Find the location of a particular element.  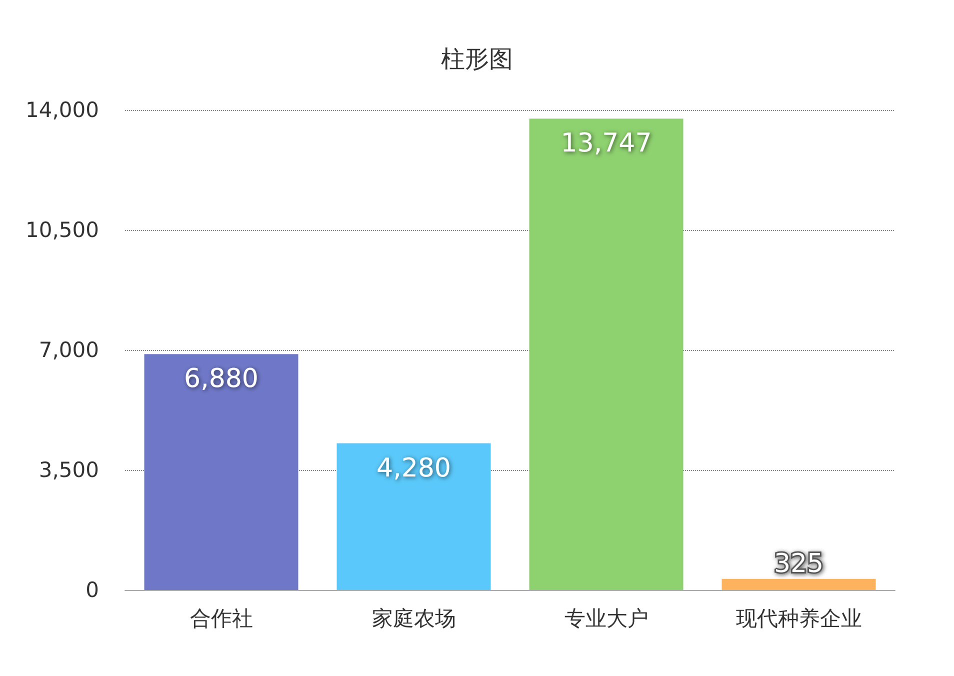

data-label: 325 is located at coordinates (799, 563).